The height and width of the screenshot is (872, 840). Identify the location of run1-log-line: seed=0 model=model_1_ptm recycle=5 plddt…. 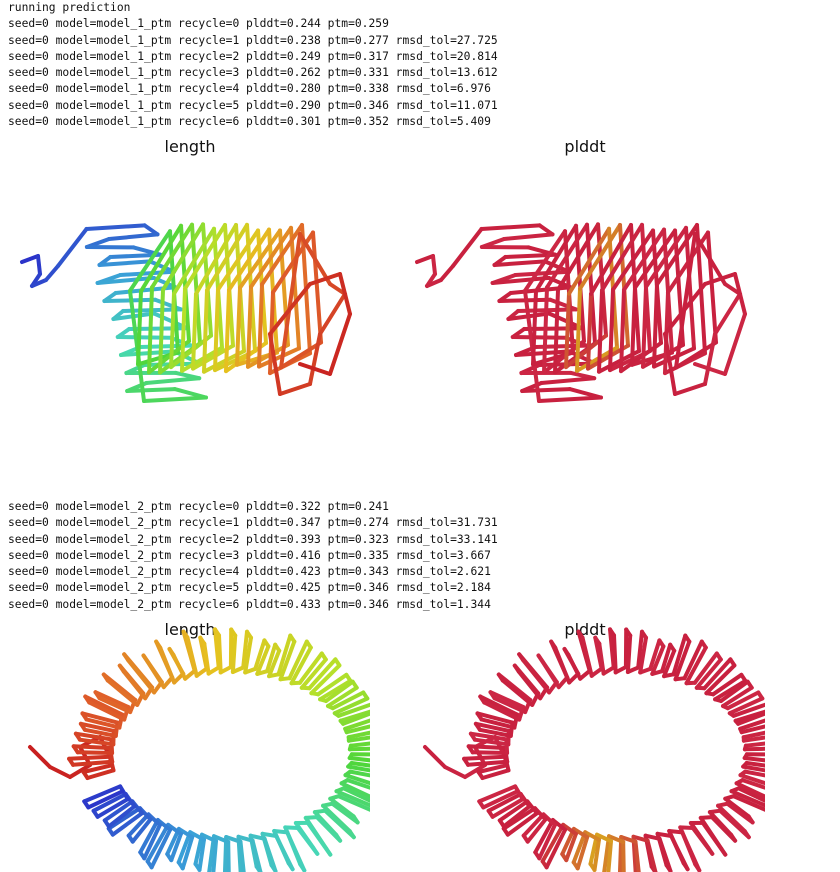
(253, 105).